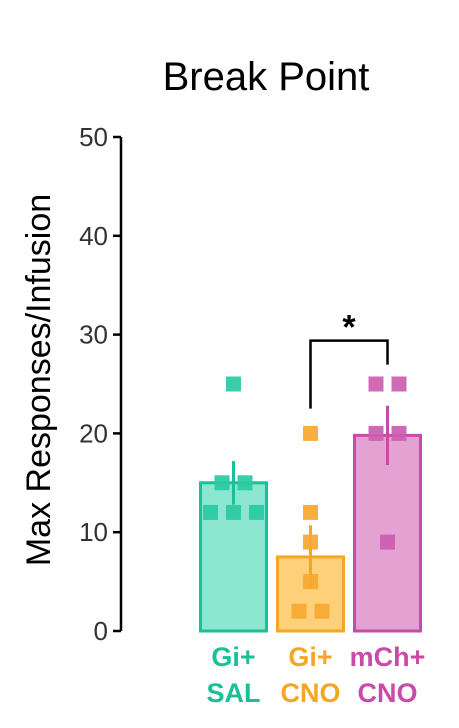 The height and width of the screenshot is (728, 459). I want to click on category-labels: Gi+ SAL Gi+ CNO mCh+ CNO, so click(316, 675).